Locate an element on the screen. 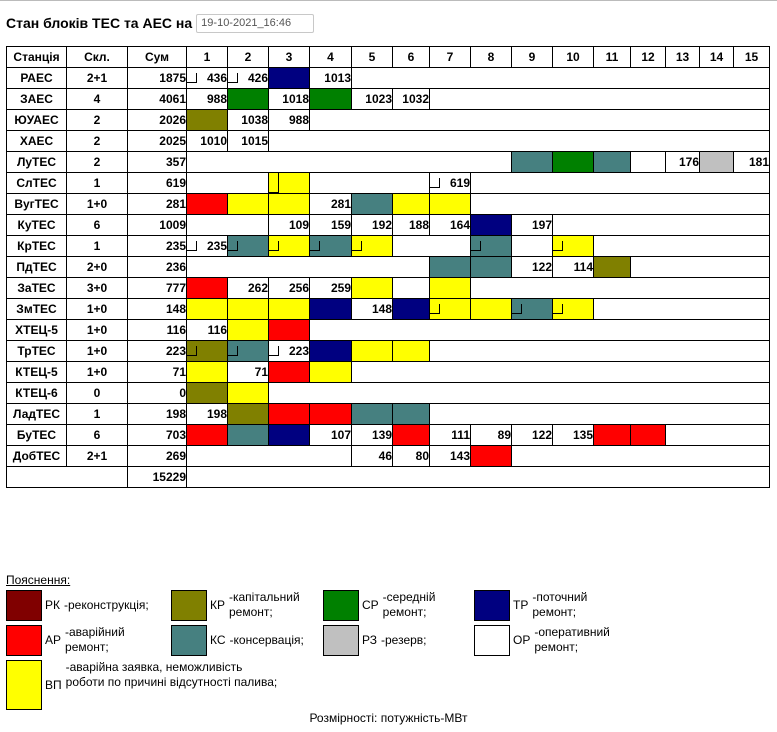 This screenshot has height=732, width=777. legend-or: ОР -оперативний ремонт; is located at coordinates (554, 640).